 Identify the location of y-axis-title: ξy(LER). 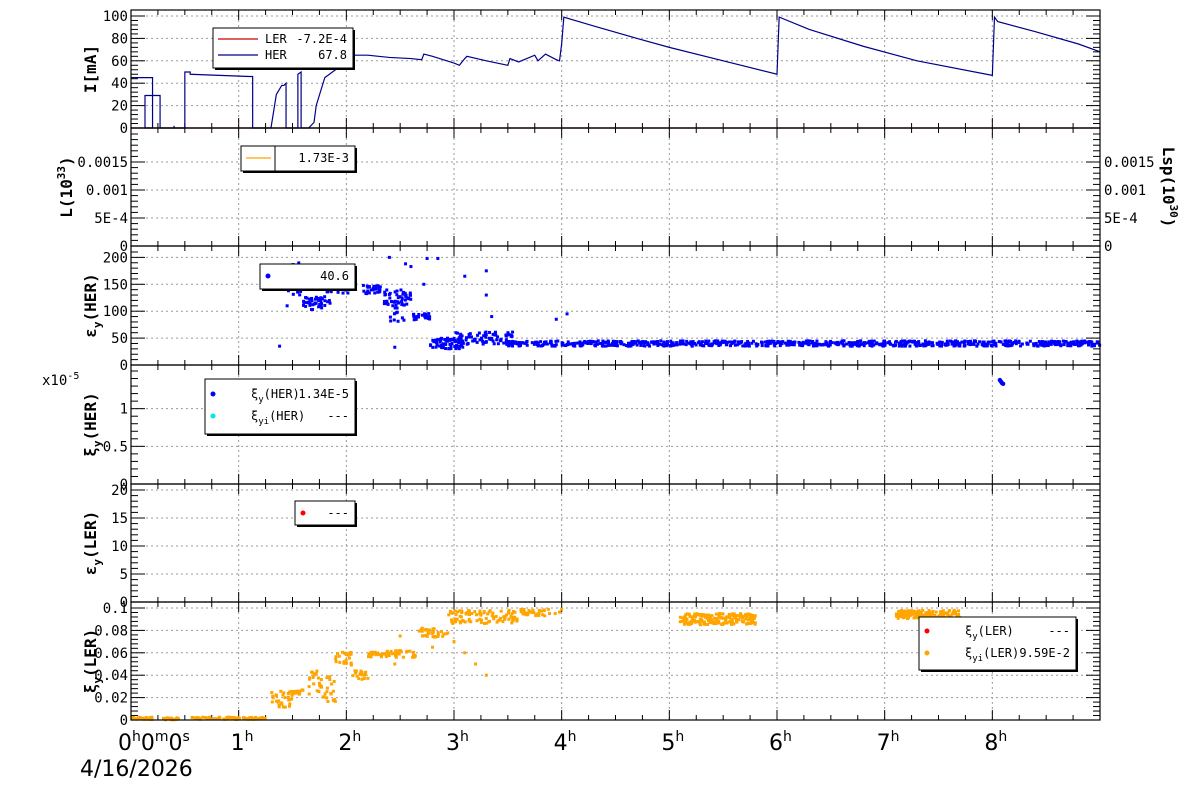
(92, 661).